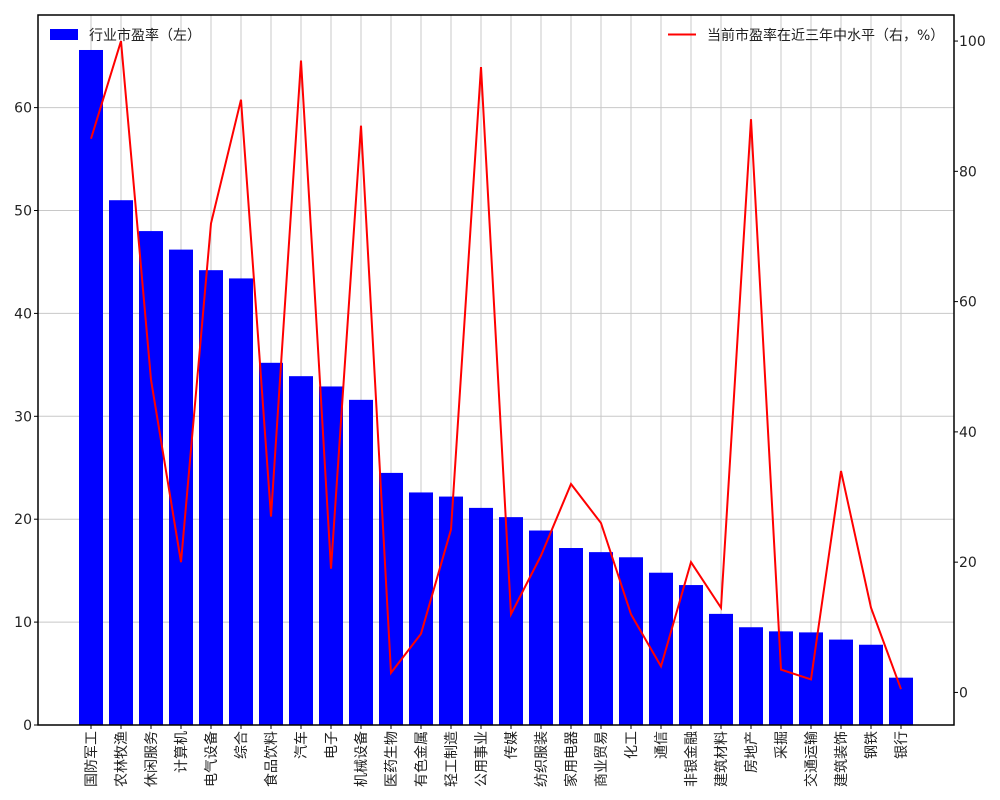 This screenshot has height=800, width=1000. I want to click on right-tick-label: 40, so click(968, 433).